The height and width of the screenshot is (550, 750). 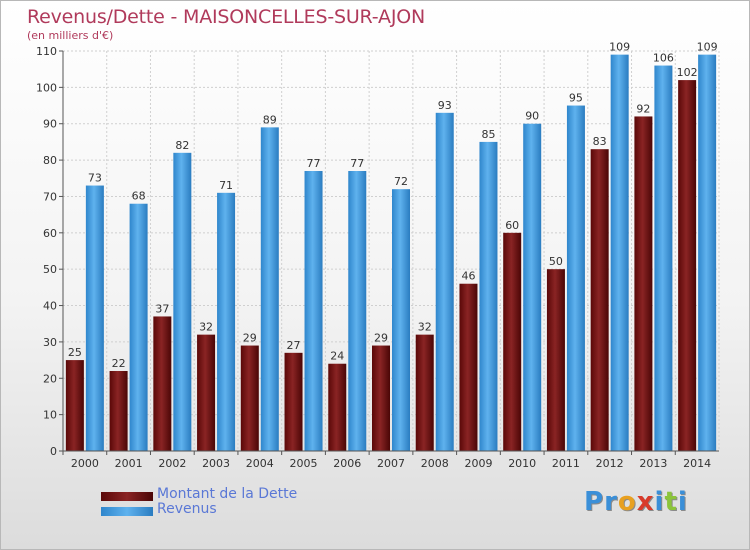 I want to click on data-label-revenus: 95, so click(x=576, y=98).